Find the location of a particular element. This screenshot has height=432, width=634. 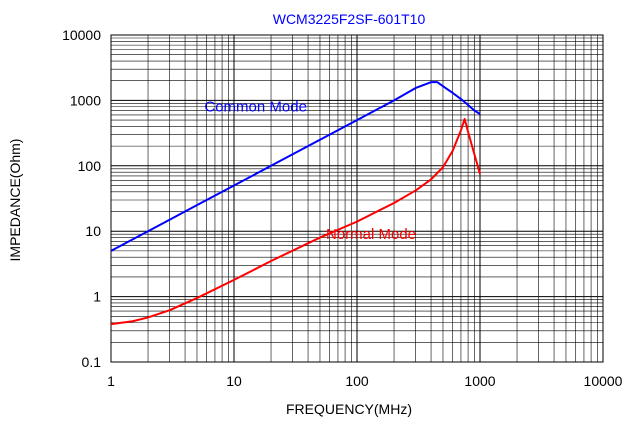

y-axis-label: IMPEDANCE(Ohm) is located at coordinates (15, 200).